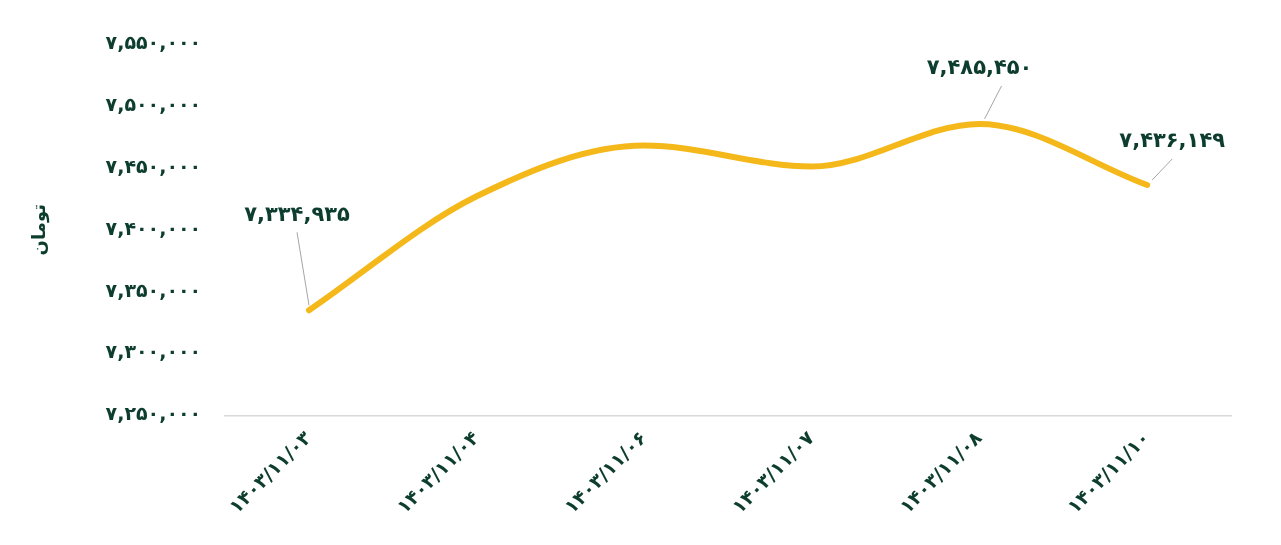  What do you see at coordinates (605, 472) in the screenshot?
I see `x-tick-label: ۱۴۰۳/۱۱/۰۶` at bounding box center [605, 472].